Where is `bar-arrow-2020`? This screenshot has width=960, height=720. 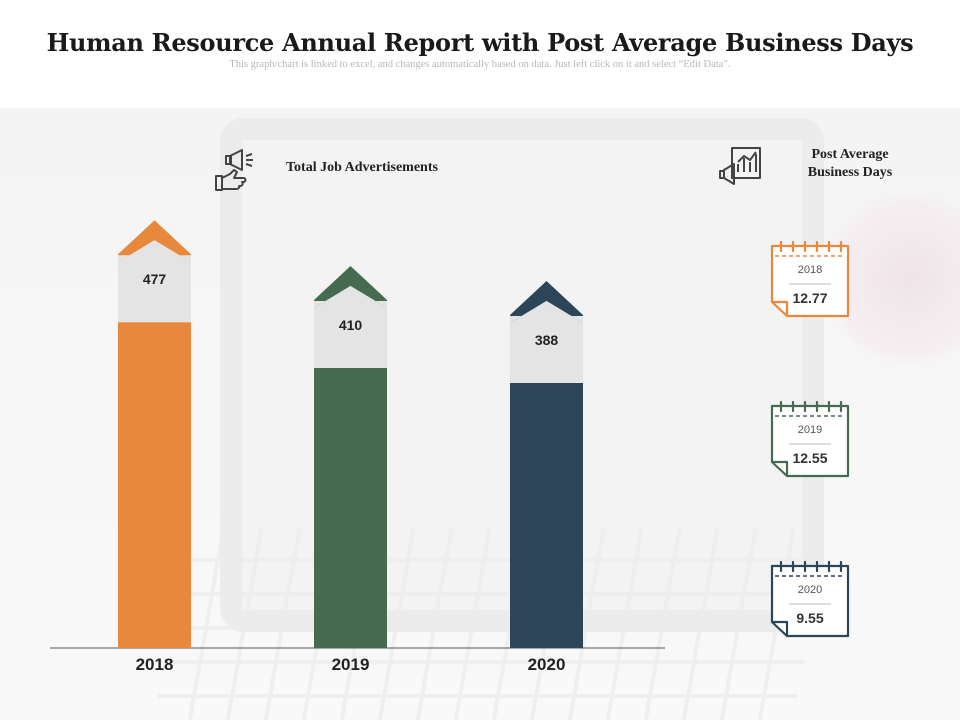 bar-arrow-2020 is located at coordinates (546, 301).